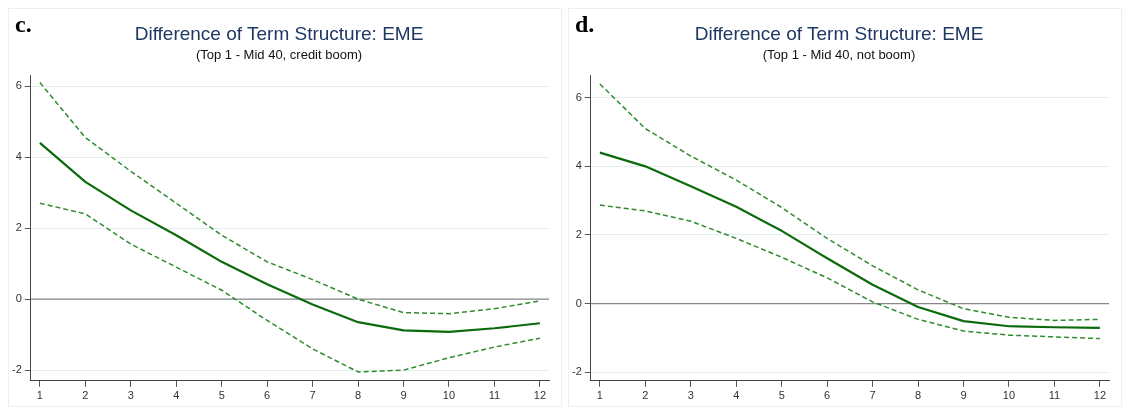 The image size is (1128, 413). Describe the element at coordinates (839, 55) in the screenshot. I see `chart-subtitle: (Top 1 - Mid 40, not boom)` at that location.